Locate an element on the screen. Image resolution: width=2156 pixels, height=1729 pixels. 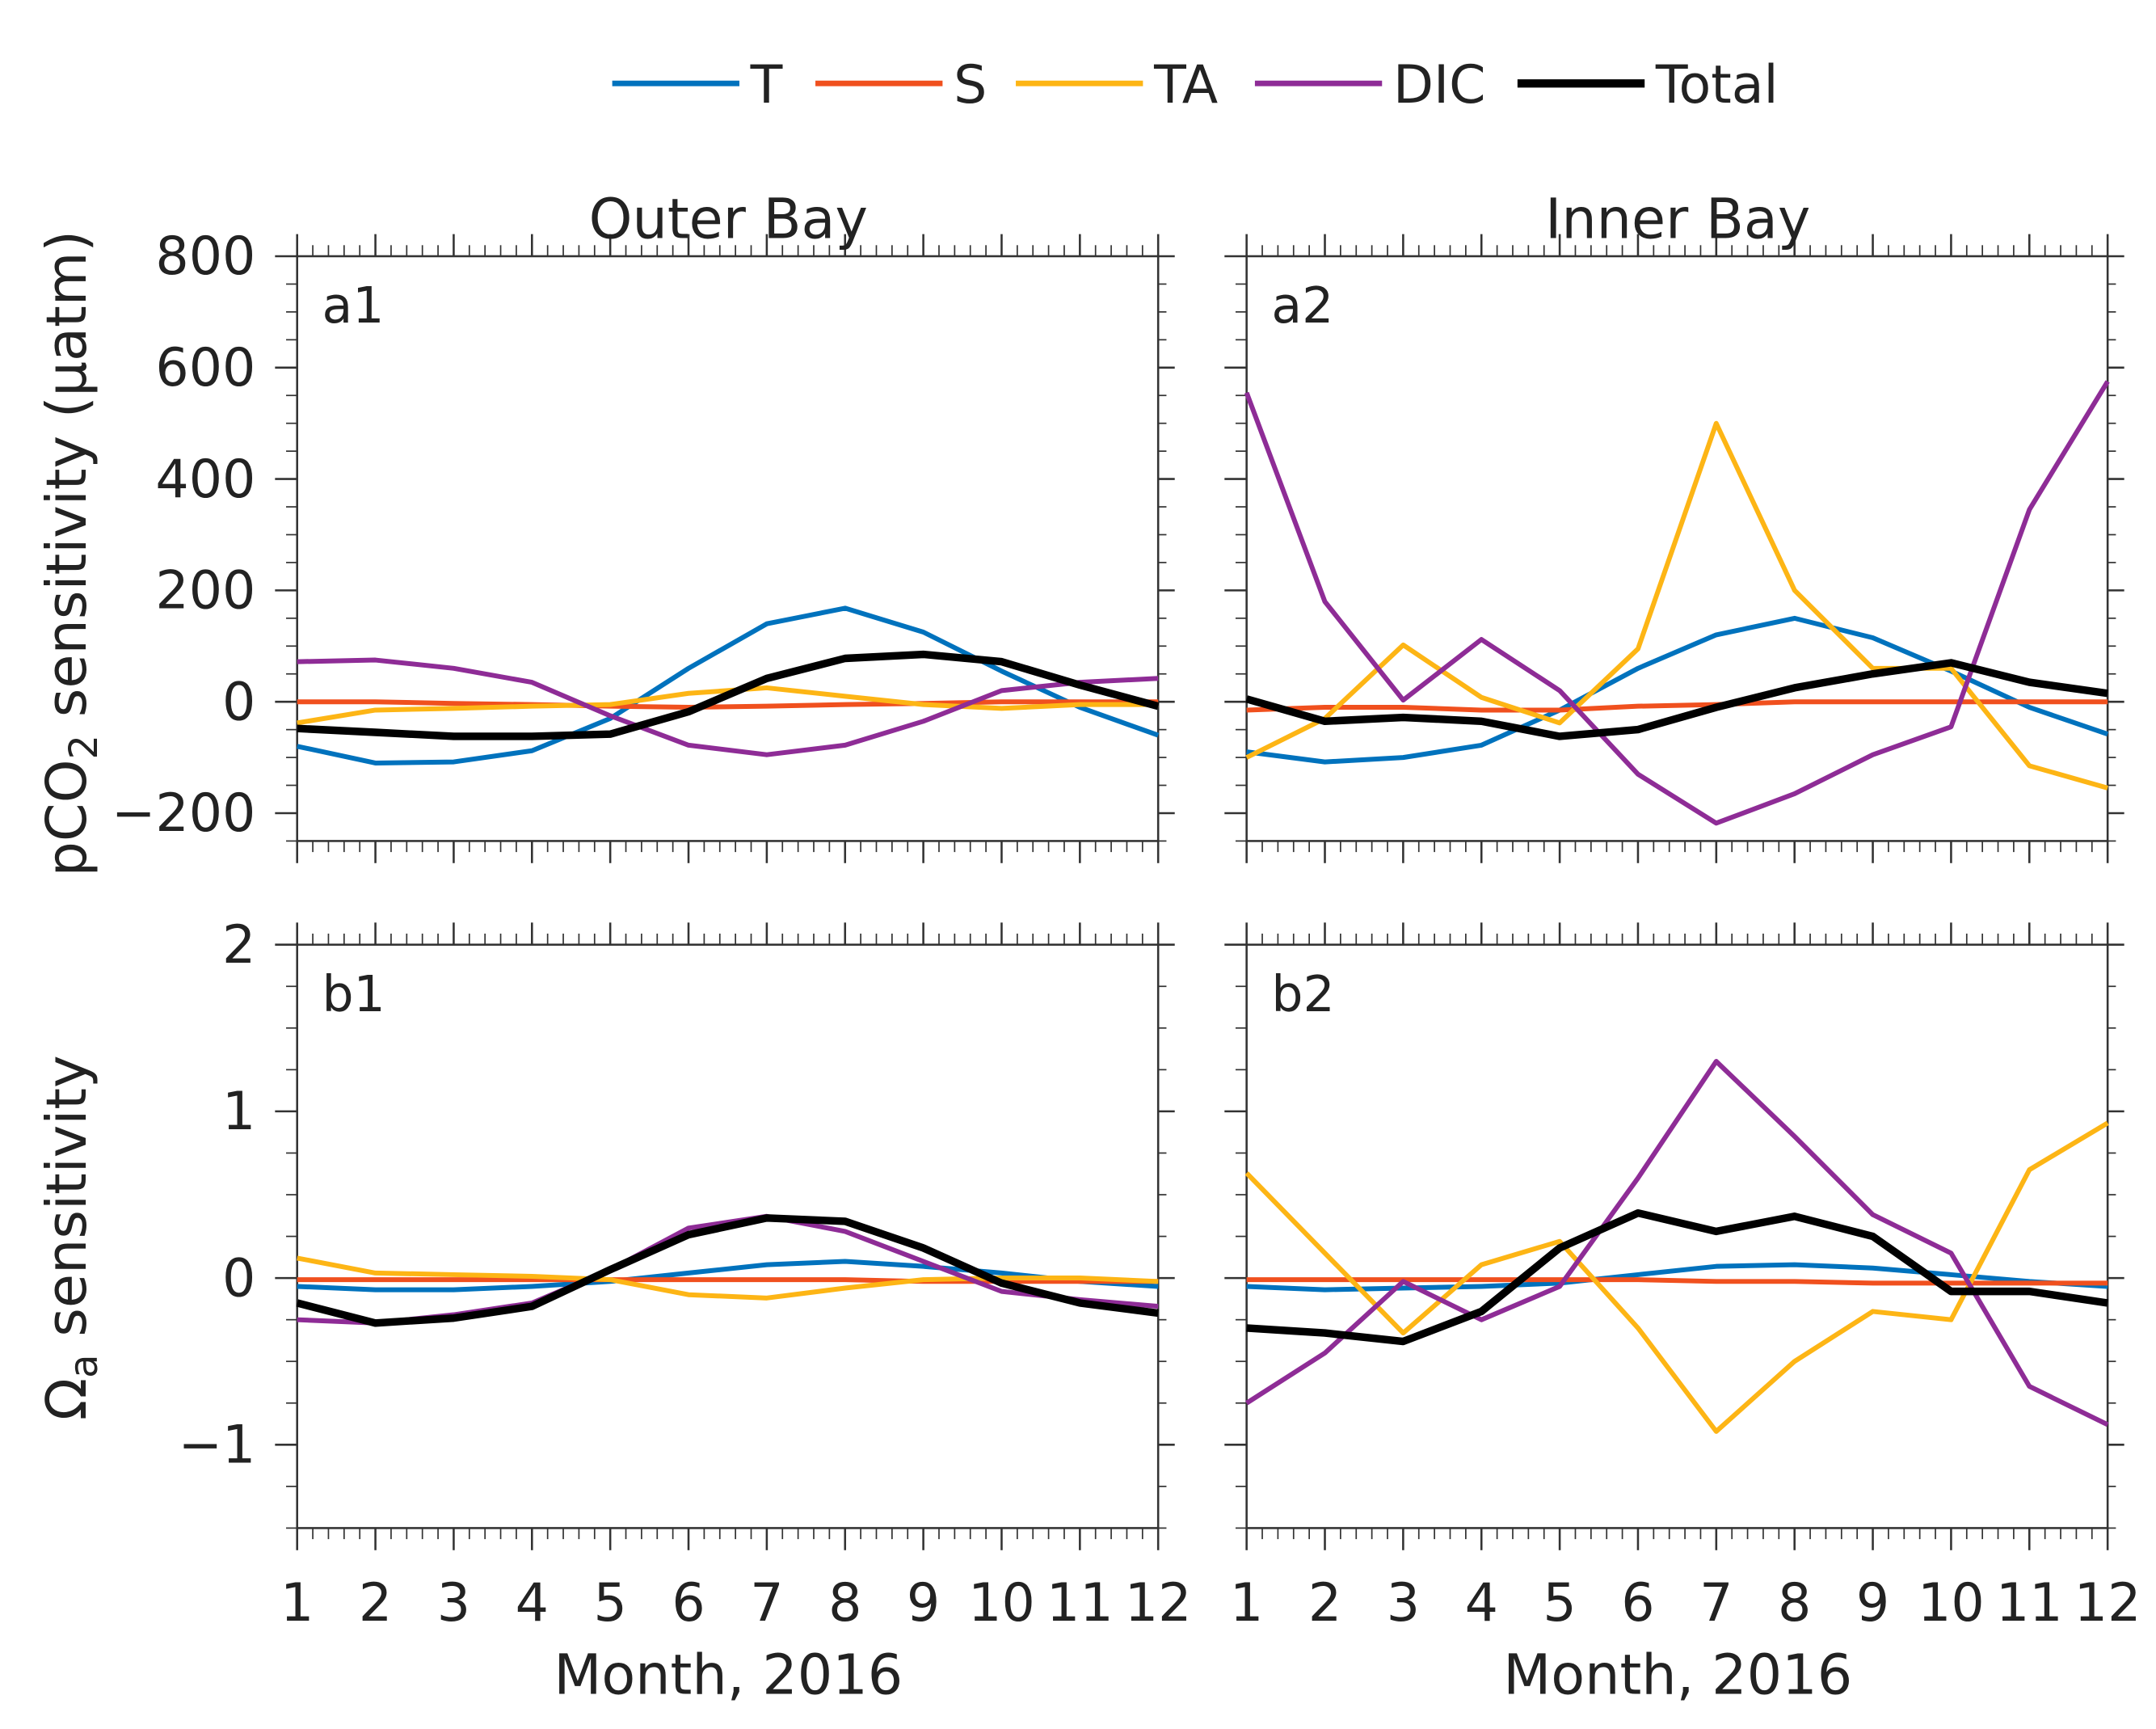
legend-label: DIC is located at coordinates (1439, 85).